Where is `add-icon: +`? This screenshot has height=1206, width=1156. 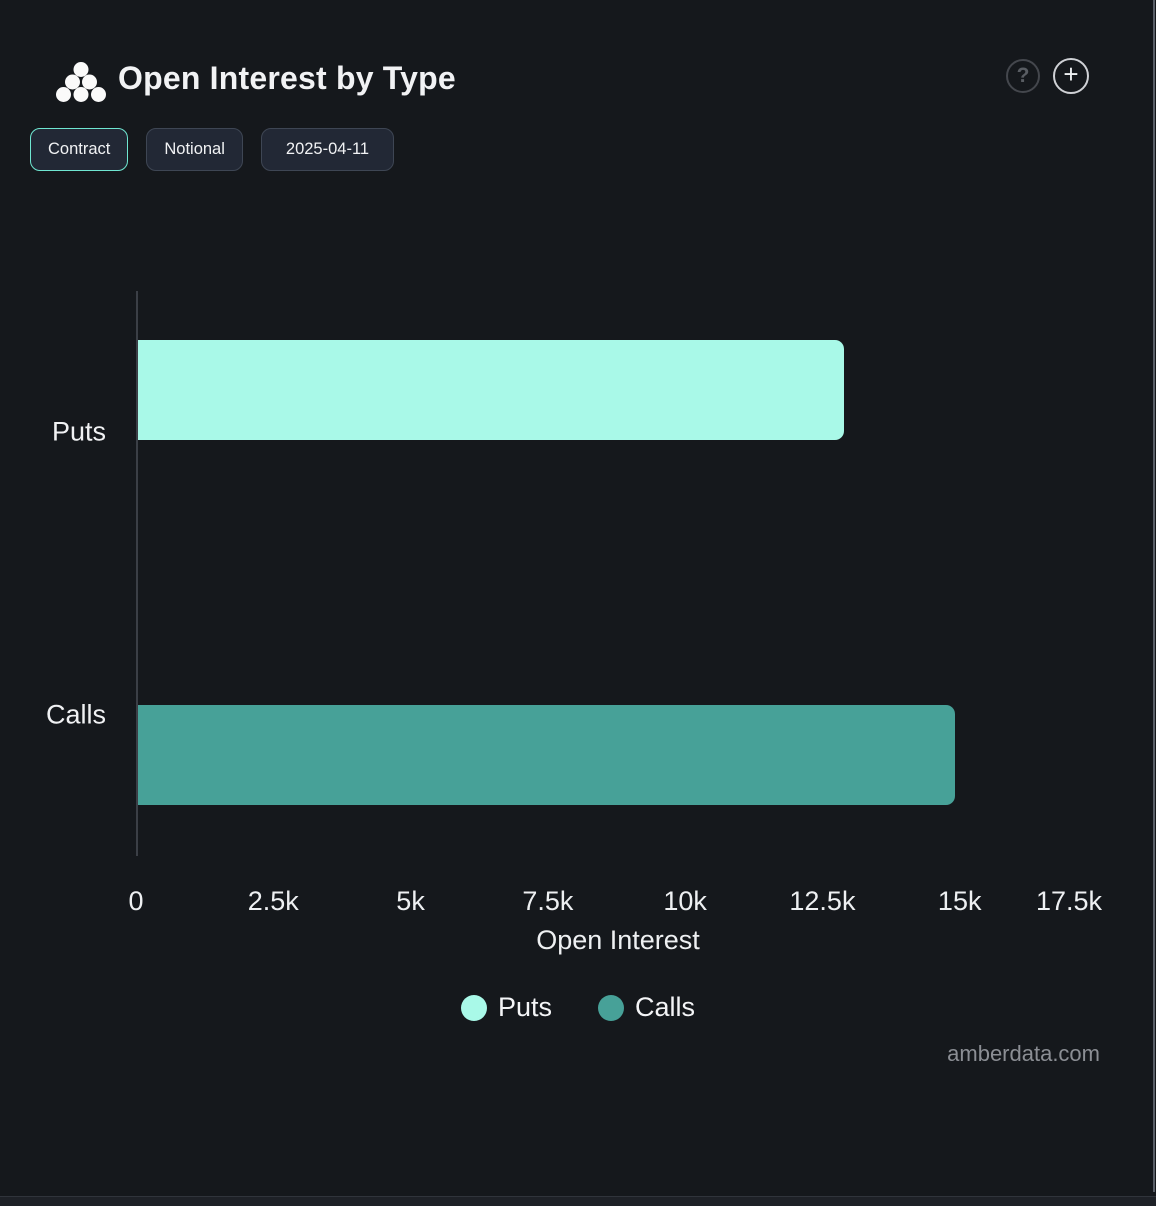 add-icon: + is located at coordinates (1071, 76).